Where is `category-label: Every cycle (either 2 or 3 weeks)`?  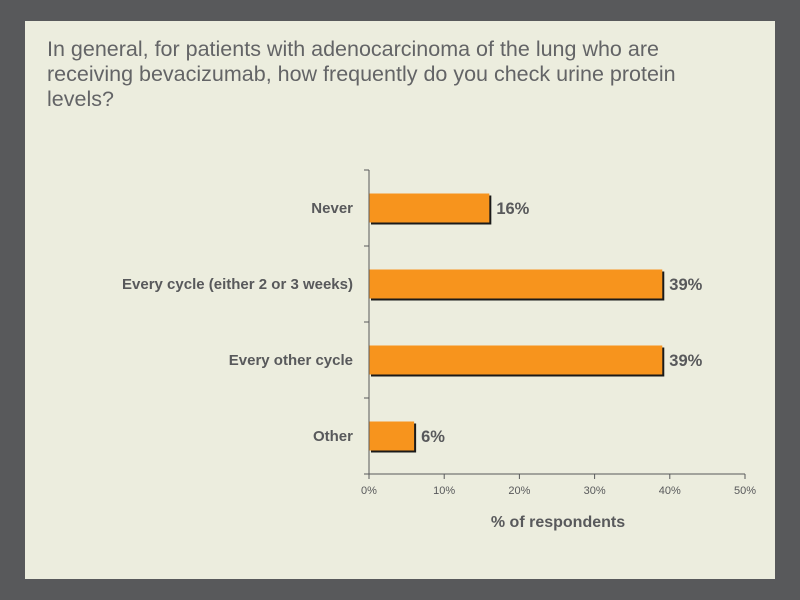 category-label: Every cycle (either 2 or 3 weeks) is located at coordinates (237, 284).